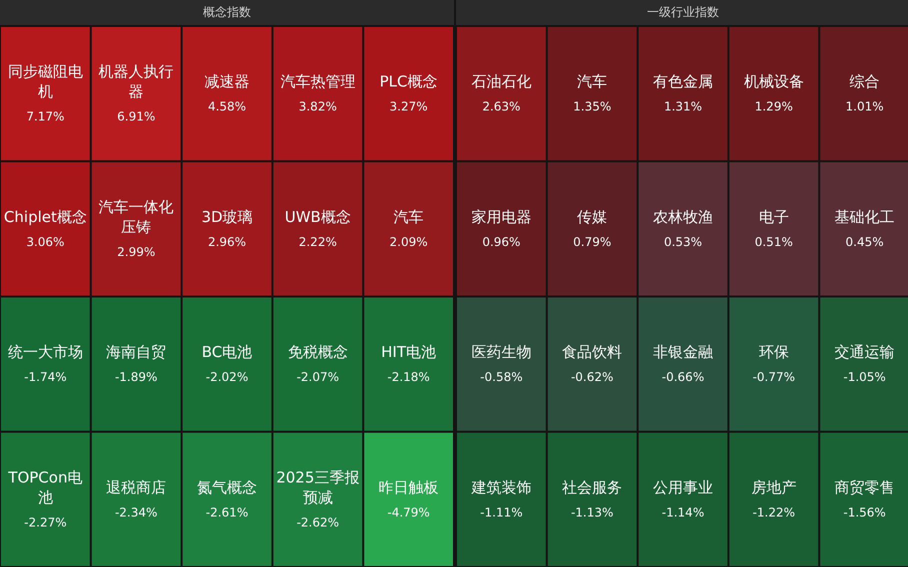 The width and height of the screenshot is (908, 567). Describe the element at coordinates (683, 217) in the screenshot. I see `category-label: 农林牧渔` at that location.